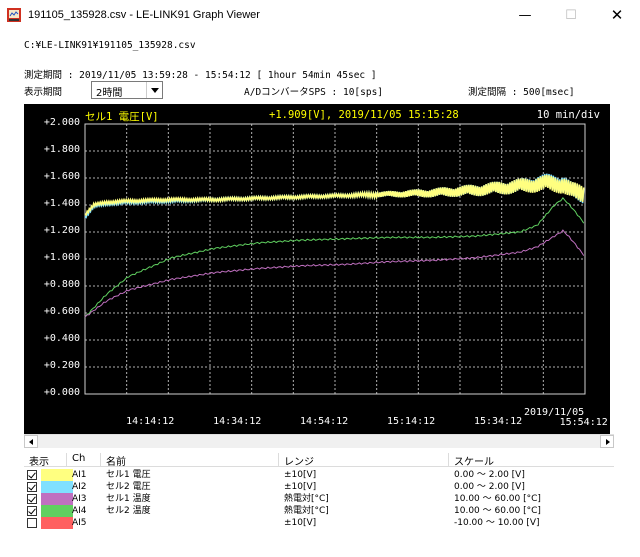 This screenshot has height=557, width=640. What do you see at coordinates (61, 230) in the screenshot?
I see `y-tick-label: +1.200` at bounding box center [61, 230].